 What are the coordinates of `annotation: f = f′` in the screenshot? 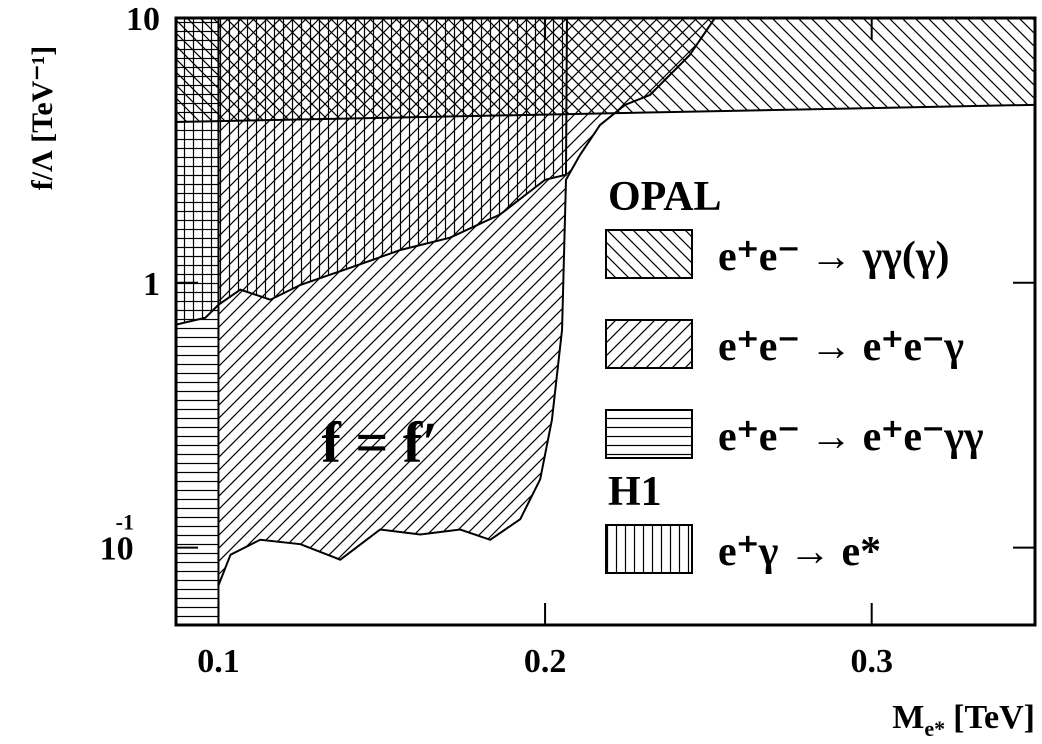 It's located at (380, 442).